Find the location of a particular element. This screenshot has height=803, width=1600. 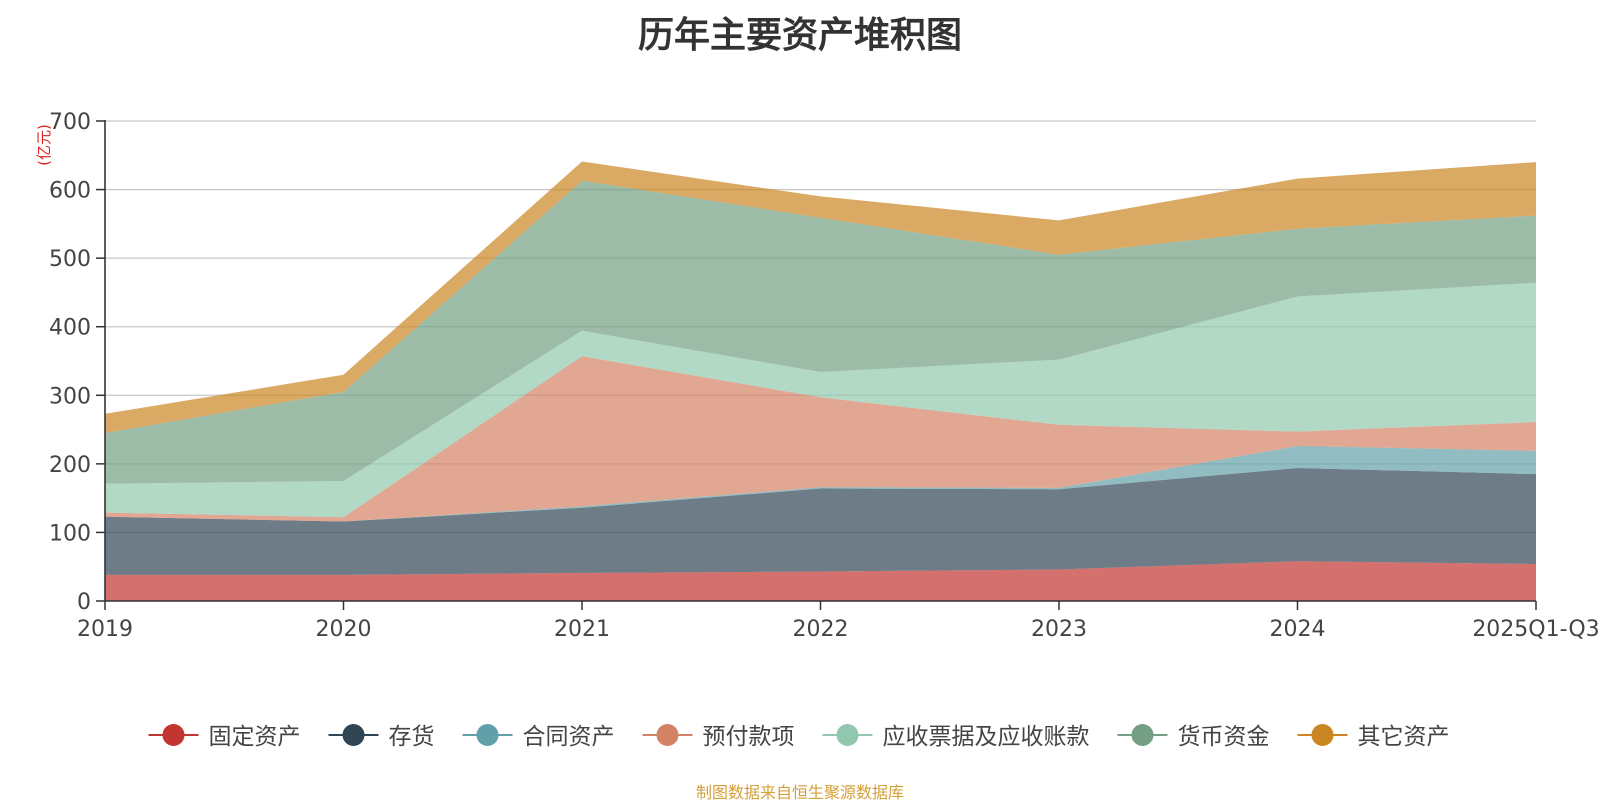

legend-label: 固定资产 is located at coordinates (255, 737).